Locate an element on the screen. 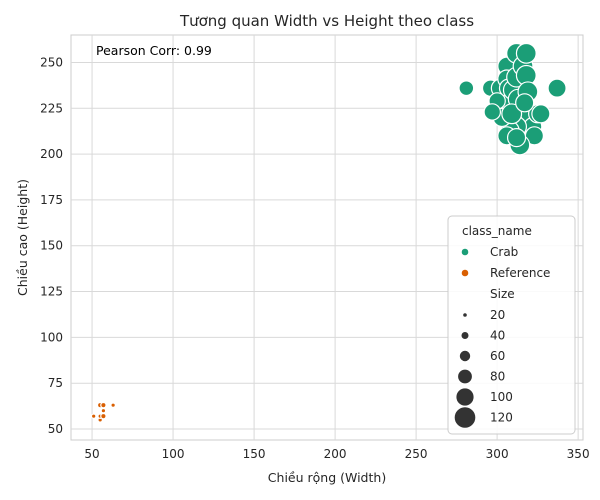  y-tick-label: 150 is located at coordinates (51, 246).